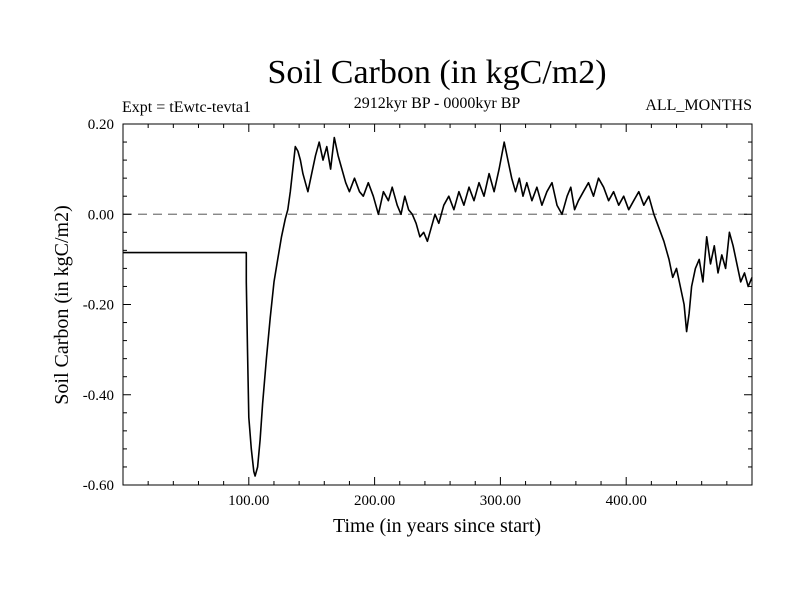 This screenshot has height=600, width=800. I want to click on x-tick-label: 200.00, so click(374, 501).